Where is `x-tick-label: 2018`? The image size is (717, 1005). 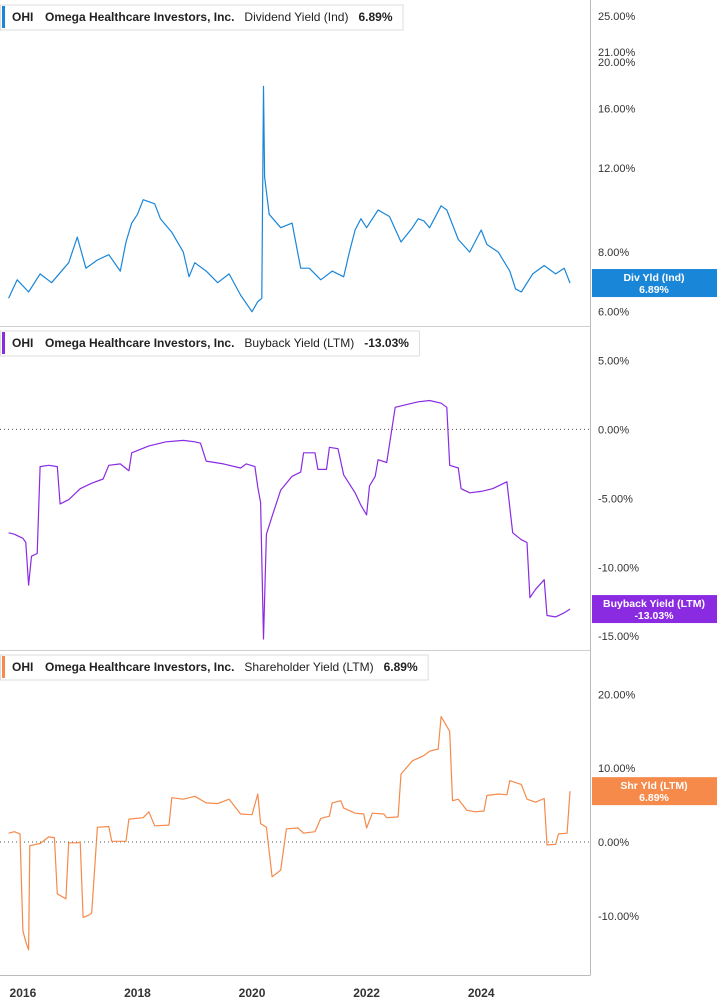 x-tick-label: 2018 is located at coordinates (137, 993).